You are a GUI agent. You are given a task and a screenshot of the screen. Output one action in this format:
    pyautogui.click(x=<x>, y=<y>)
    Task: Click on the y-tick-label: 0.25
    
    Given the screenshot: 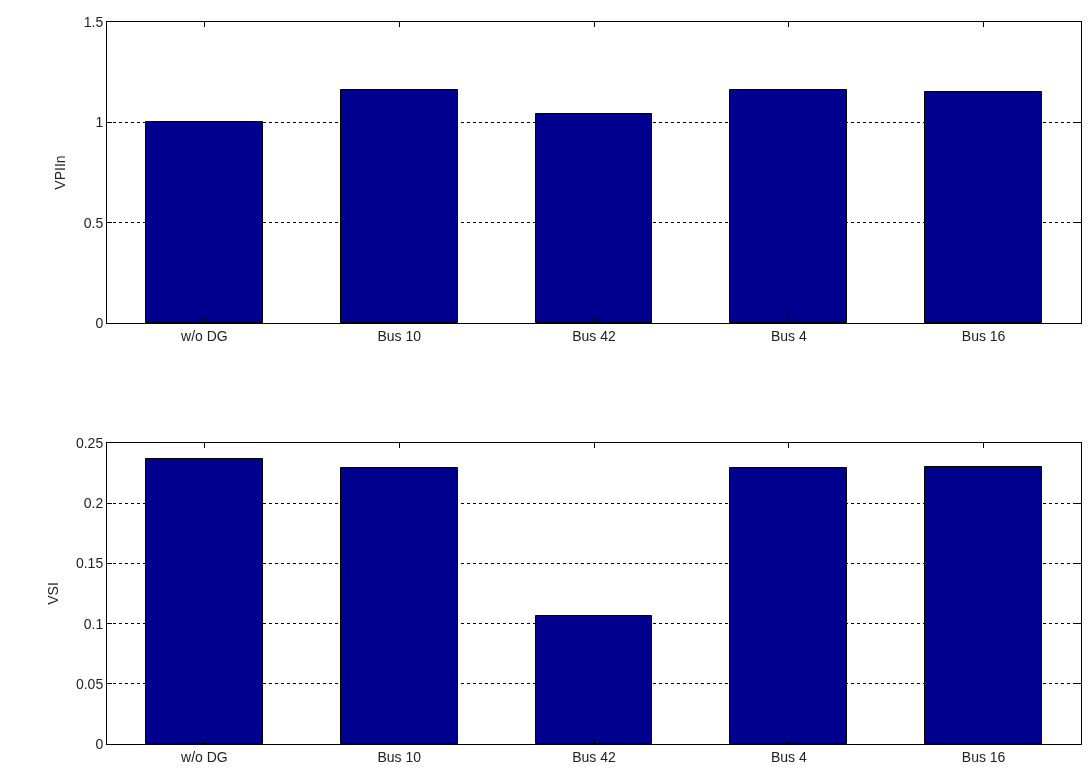 What is the action you would take?
    pyautogui.click(x=89, y=442)
    